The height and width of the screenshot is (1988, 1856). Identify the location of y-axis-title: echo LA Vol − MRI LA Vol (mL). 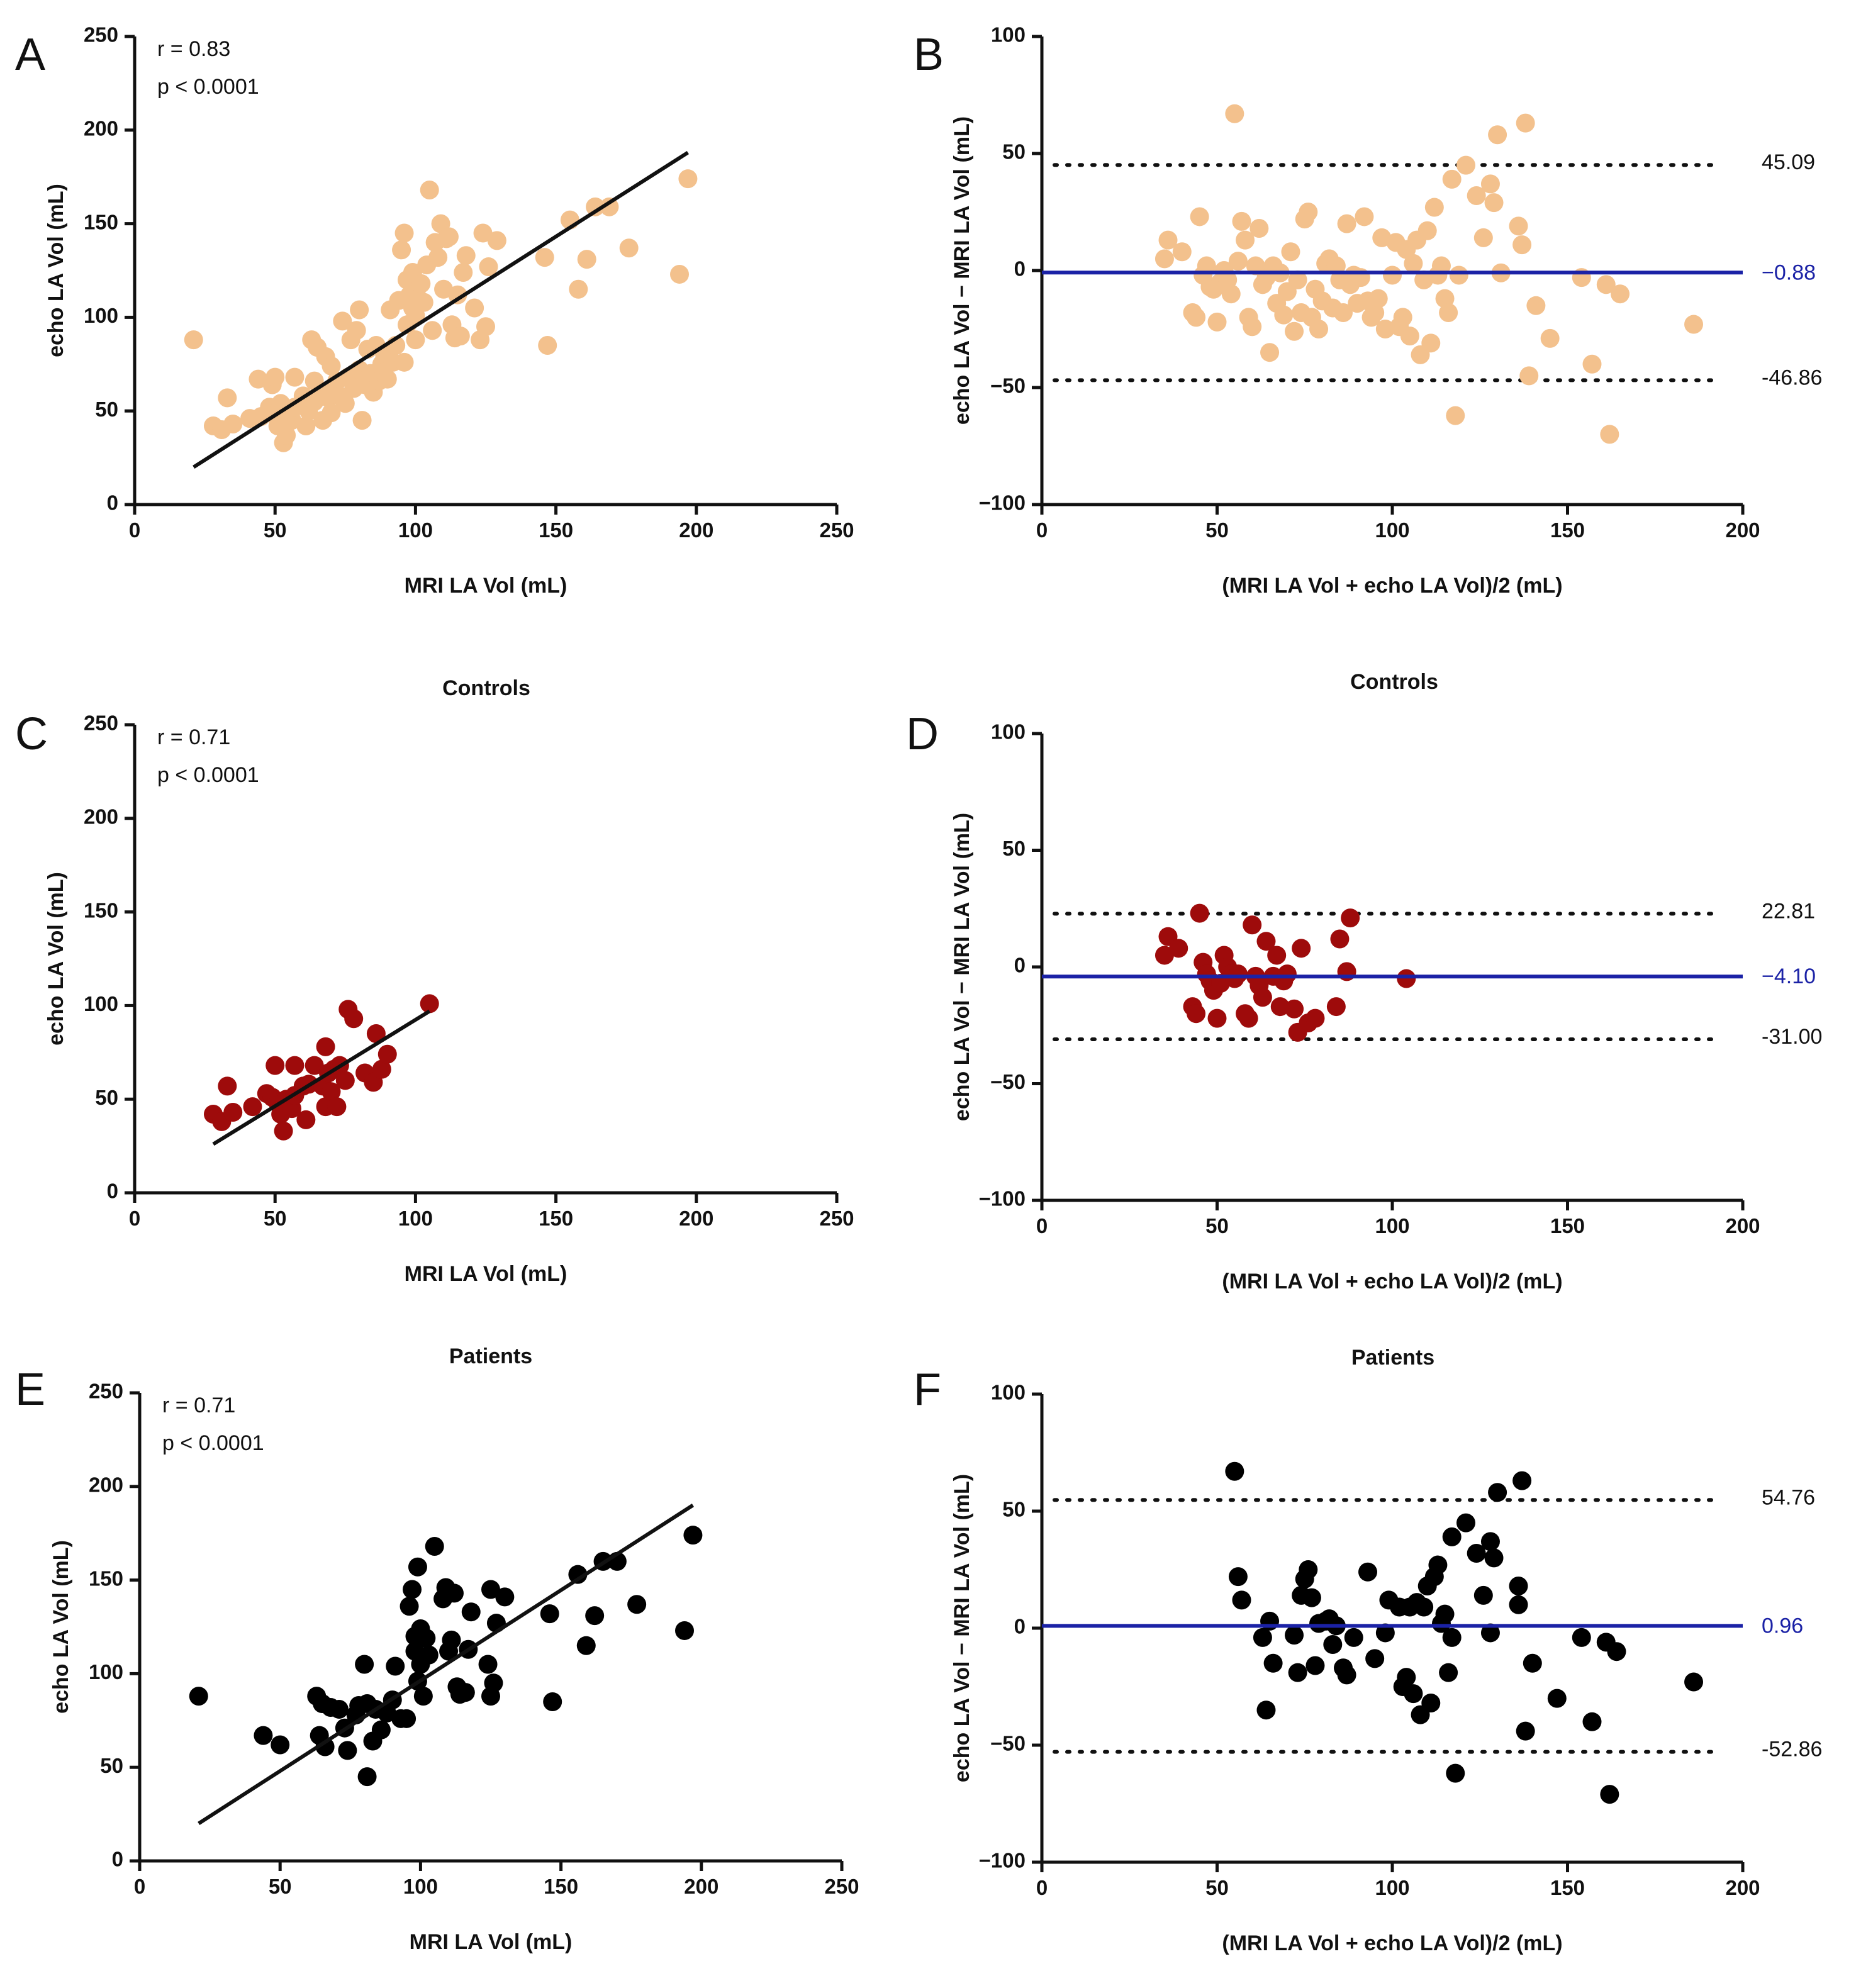
(962, 1628).